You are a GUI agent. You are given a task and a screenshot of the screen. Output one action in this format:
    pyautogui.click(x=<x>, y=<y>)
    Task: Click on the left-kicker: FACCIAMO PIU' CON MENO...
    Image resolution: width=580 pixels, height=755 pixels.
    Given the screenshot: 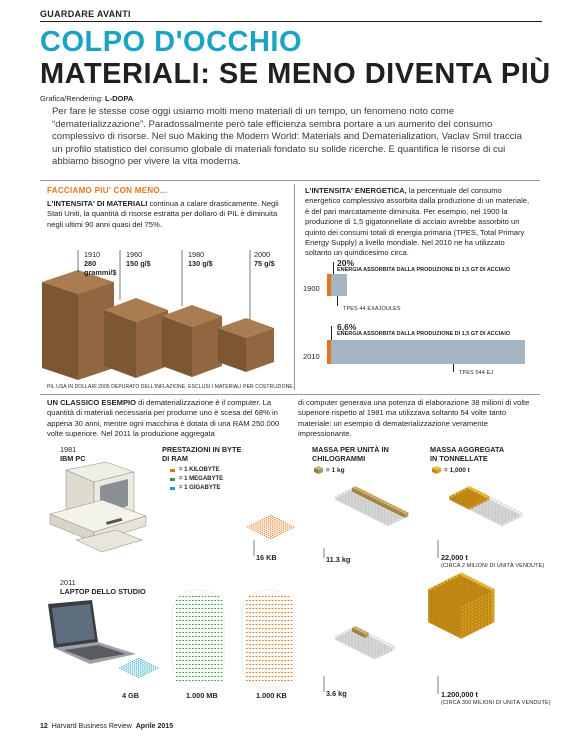 What is the action you would take?
    pyautogui.click(x=107, y=190)
    